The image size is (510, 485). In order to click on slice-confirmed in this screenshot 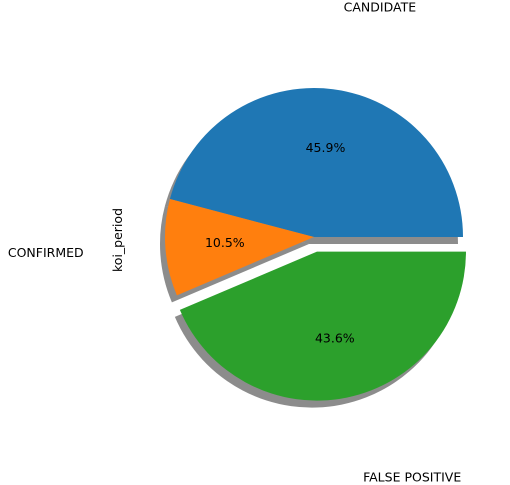, I will do `click(239, 247)`.